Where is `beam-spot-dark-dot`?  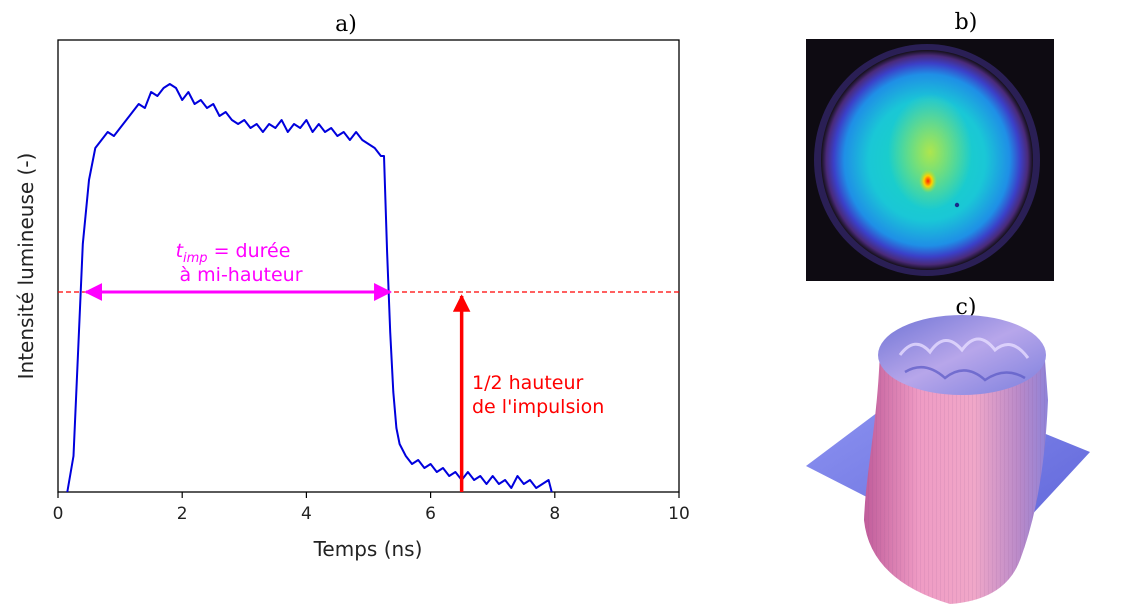 beam-spot-dark-dot is located at coordinates (957, 205).